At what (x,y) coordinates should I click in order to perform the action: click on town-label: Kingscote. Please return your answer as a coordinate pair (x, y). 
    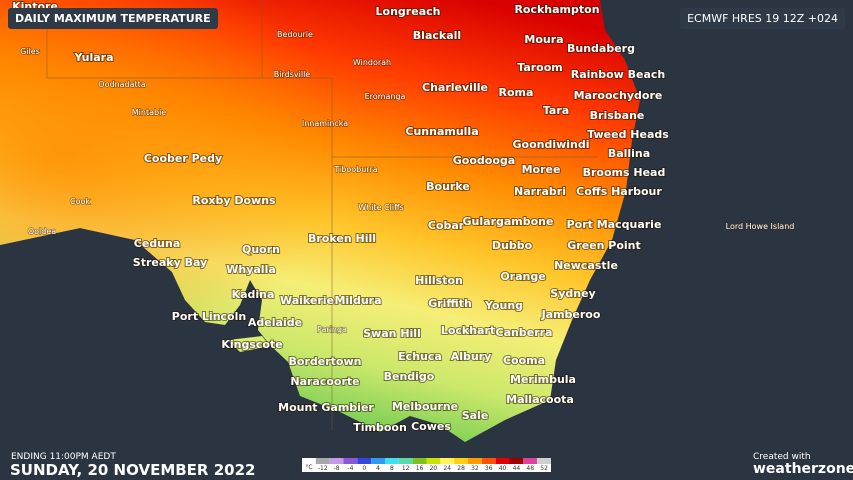
    Looking at the image, I should click on (251, 344).